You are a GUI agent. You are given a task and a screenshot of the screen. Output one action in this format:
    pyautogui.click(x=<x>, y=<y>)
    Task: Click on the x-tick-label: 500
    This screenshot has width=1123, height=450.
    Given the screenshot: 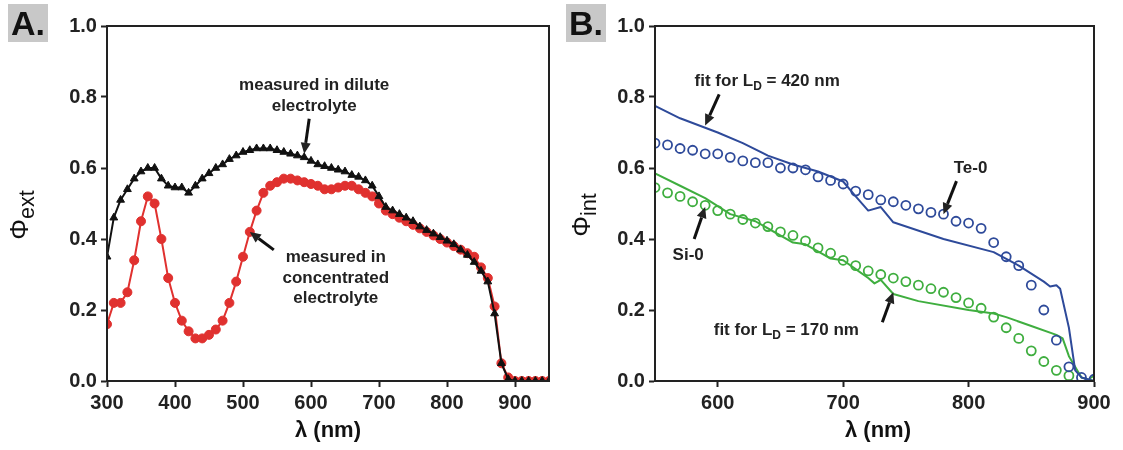 What is the action you would take?
    pyautogui.click(x=243, y=401)
    